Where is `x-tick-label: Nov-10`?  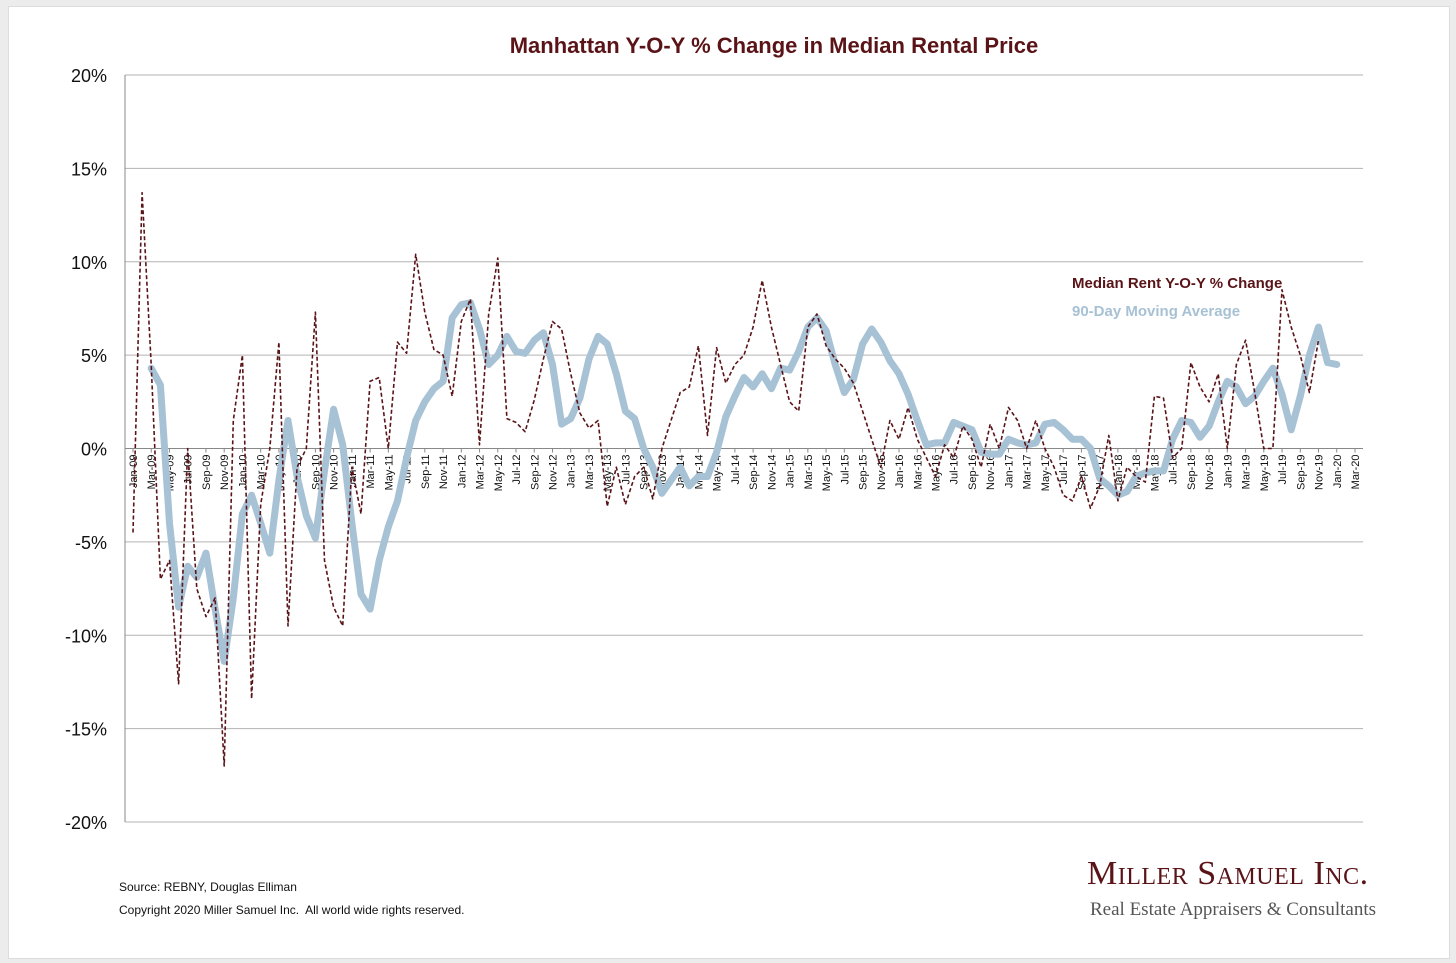 x-tick-label: Nov-10 is located at coordinates (335, 472).